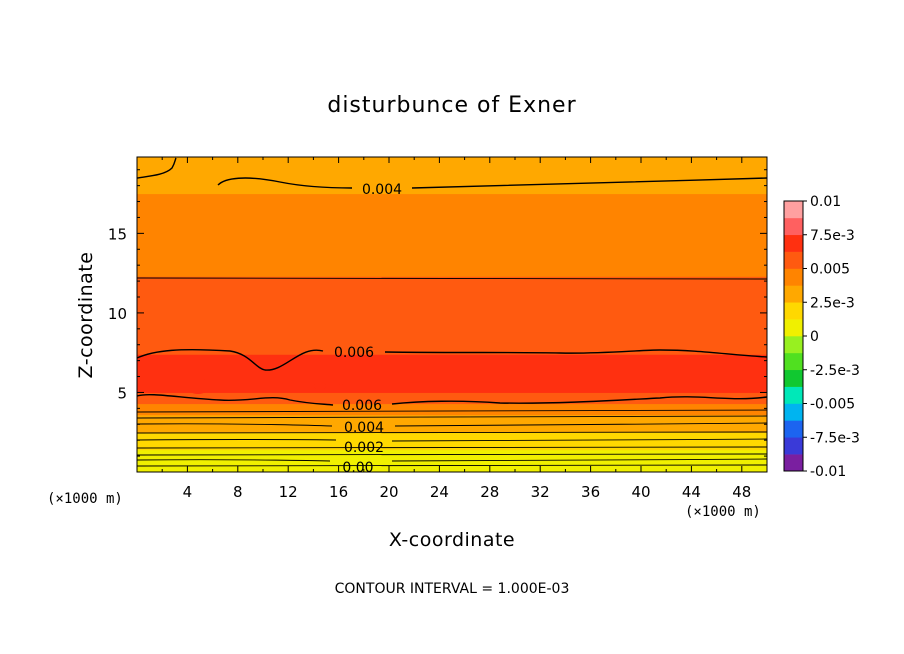 The height and width of the screenshot is (654, 904). I want to click on x-unit-right: (×1000 m), so click(723, 512).